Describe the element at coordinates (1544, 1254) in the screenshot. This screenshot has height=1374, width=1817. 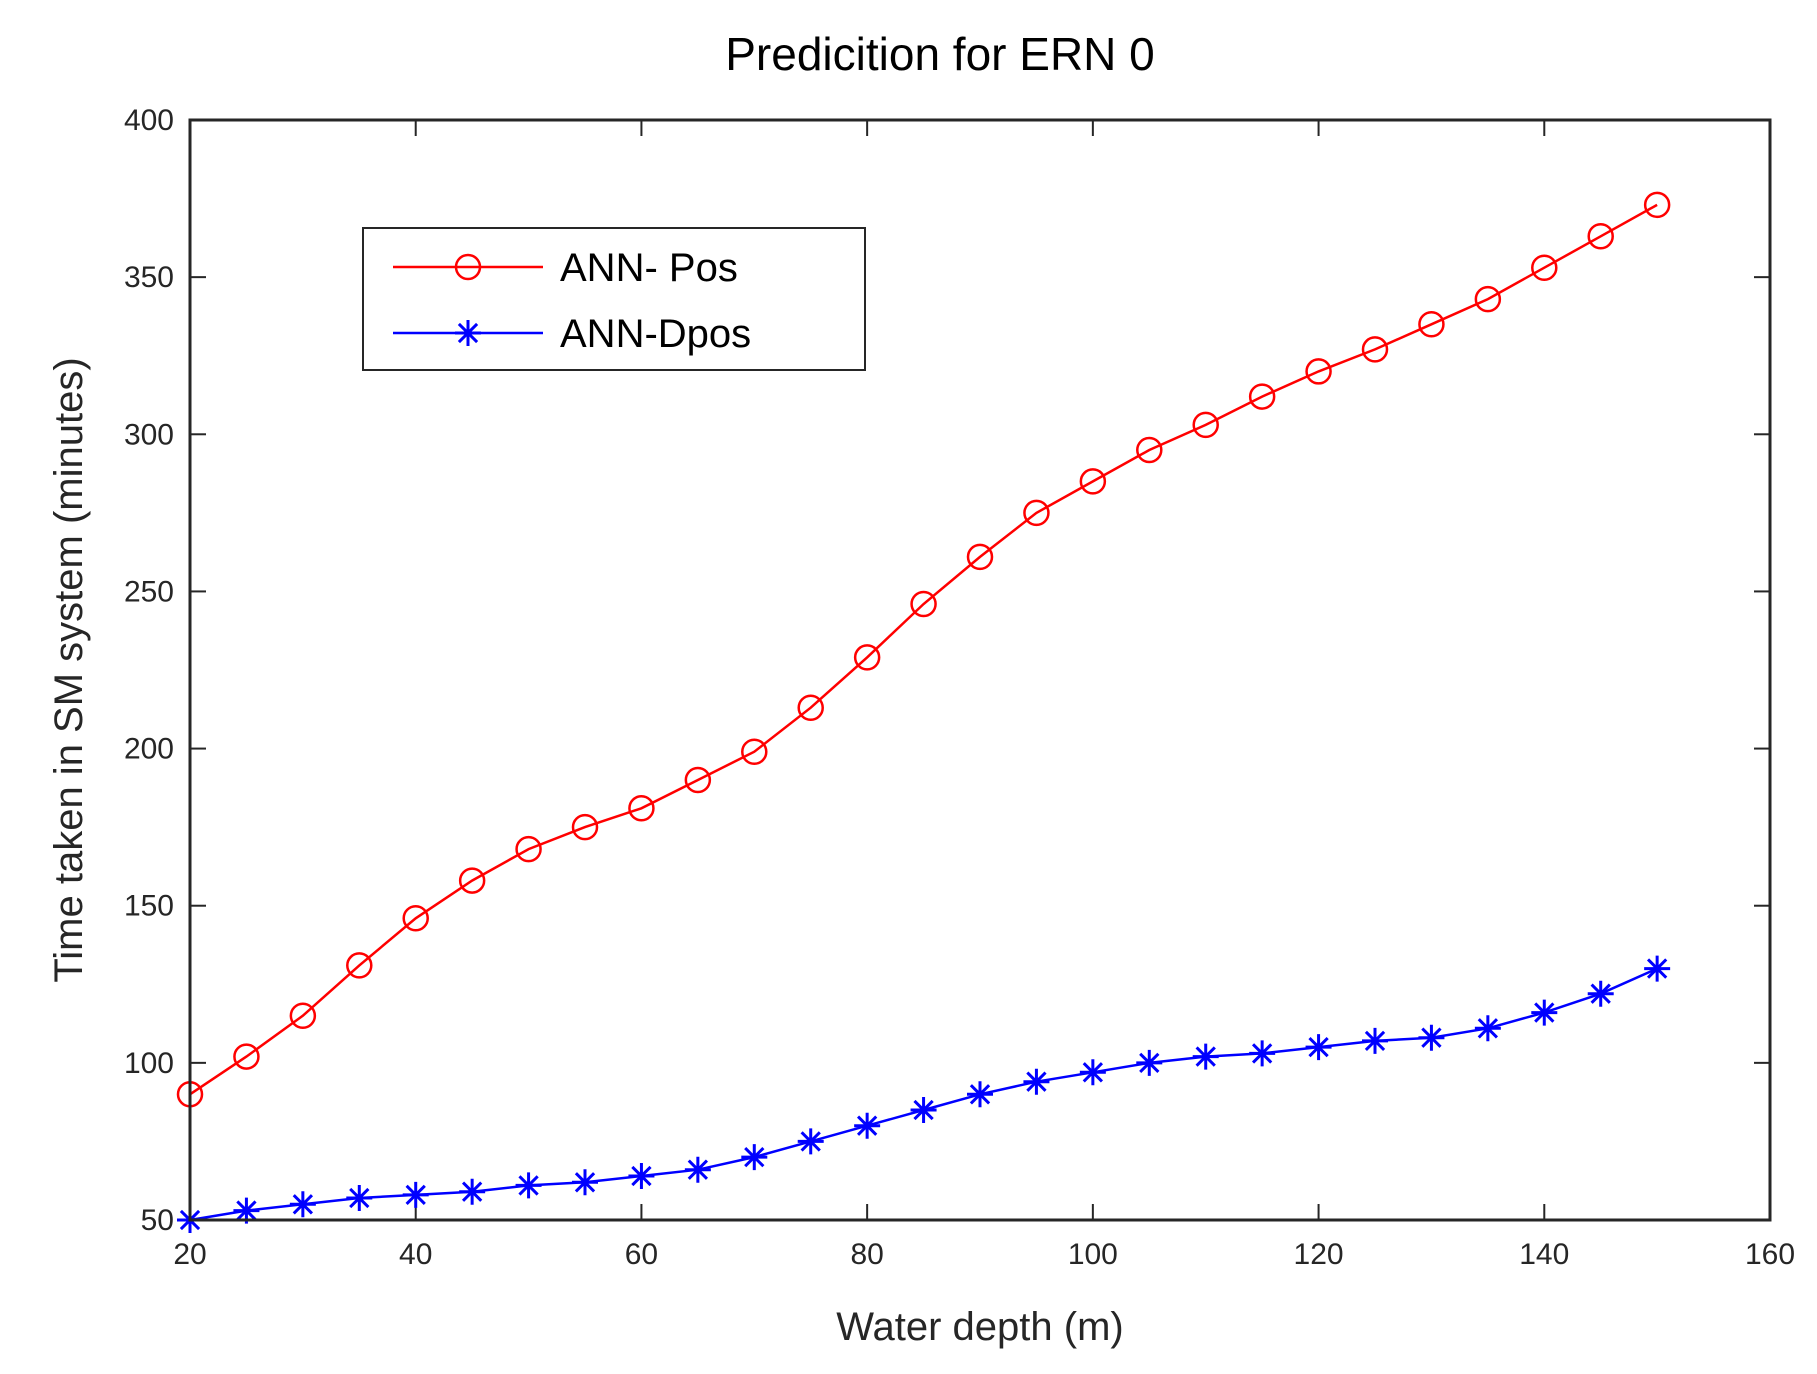
I see `x-tick-label: 140` at that location.